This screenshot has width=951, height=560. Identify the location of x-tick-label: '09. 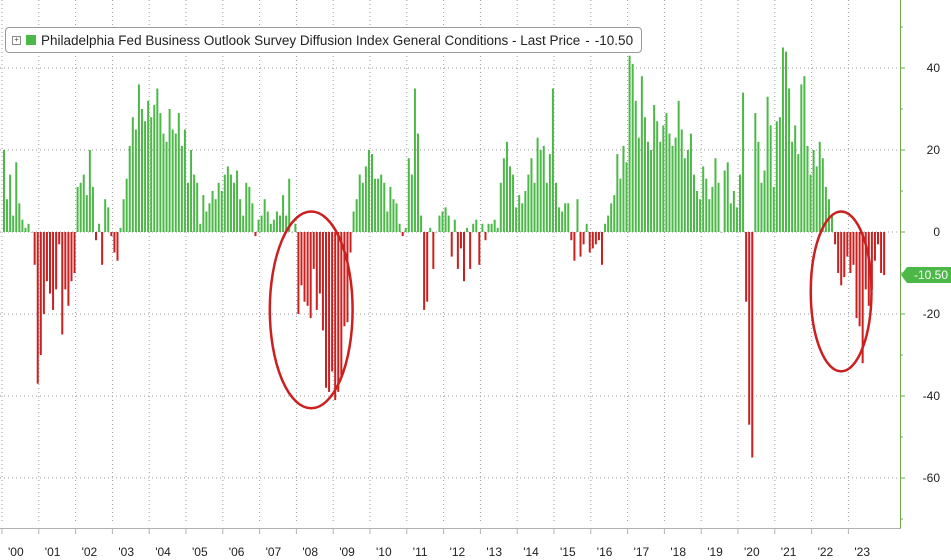
(347, 552).